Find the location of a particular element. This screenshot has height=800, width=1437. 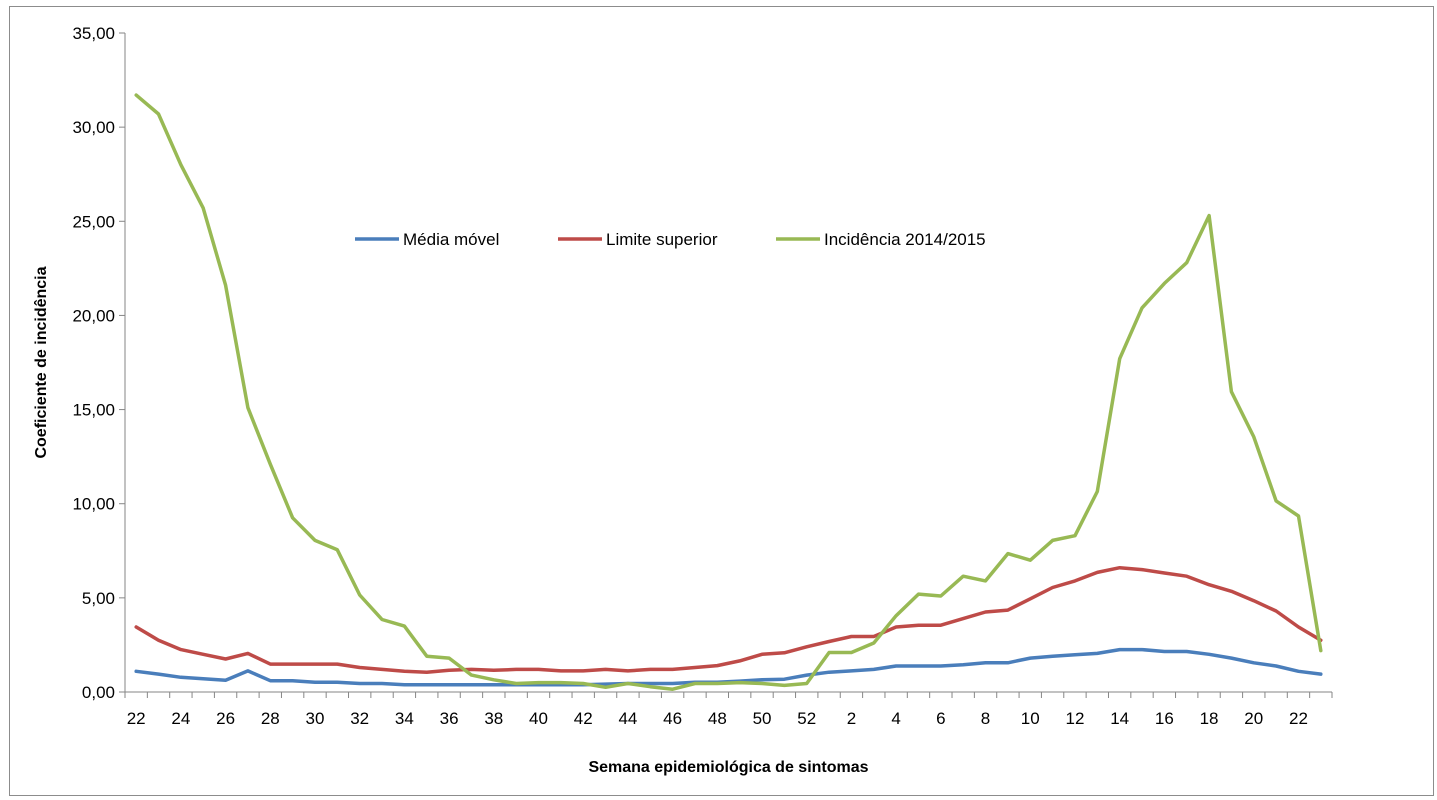

x-tick-label: 6 is located at coordinates (940, 718).